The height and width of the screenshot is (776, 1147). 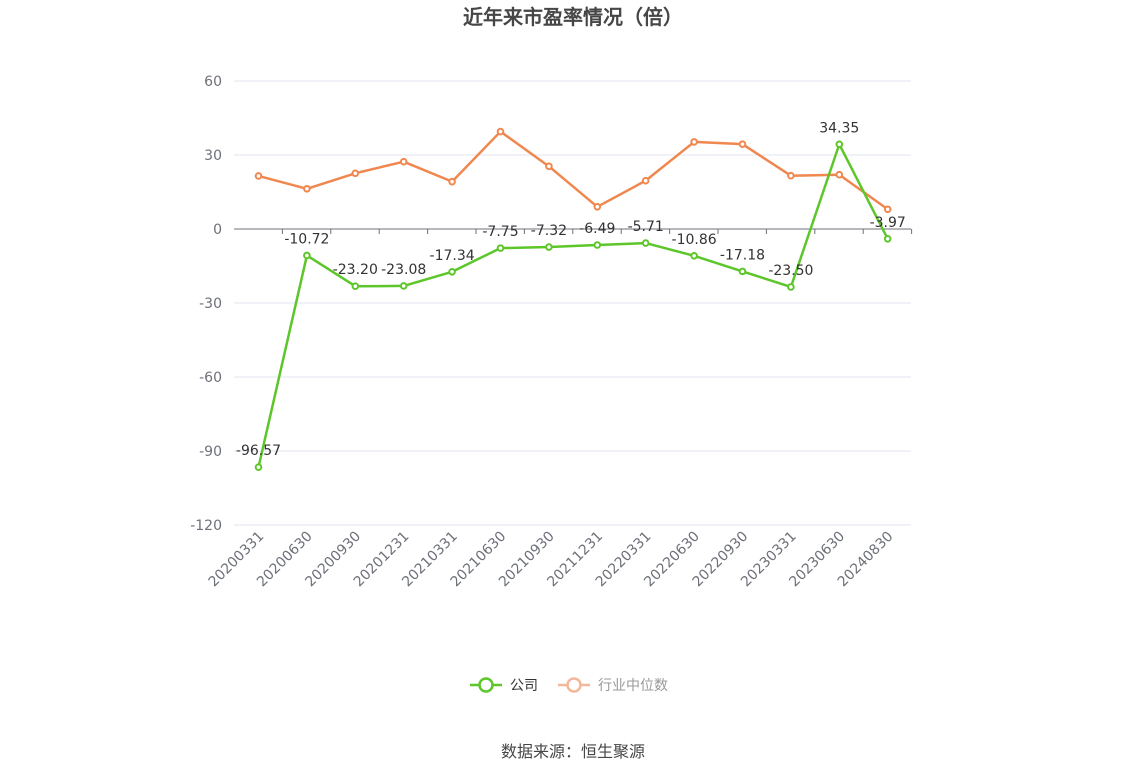 I want to click on legend: 公司 行业中位数, so click(x=569, y=685).